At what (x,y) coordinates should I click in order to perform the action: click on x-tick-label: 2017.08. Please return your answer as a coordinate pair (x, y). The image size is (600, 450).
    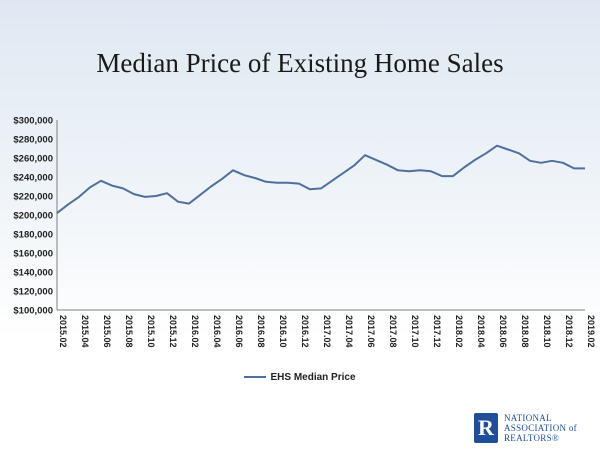
    Looking at the image, I should click on (393, 331).